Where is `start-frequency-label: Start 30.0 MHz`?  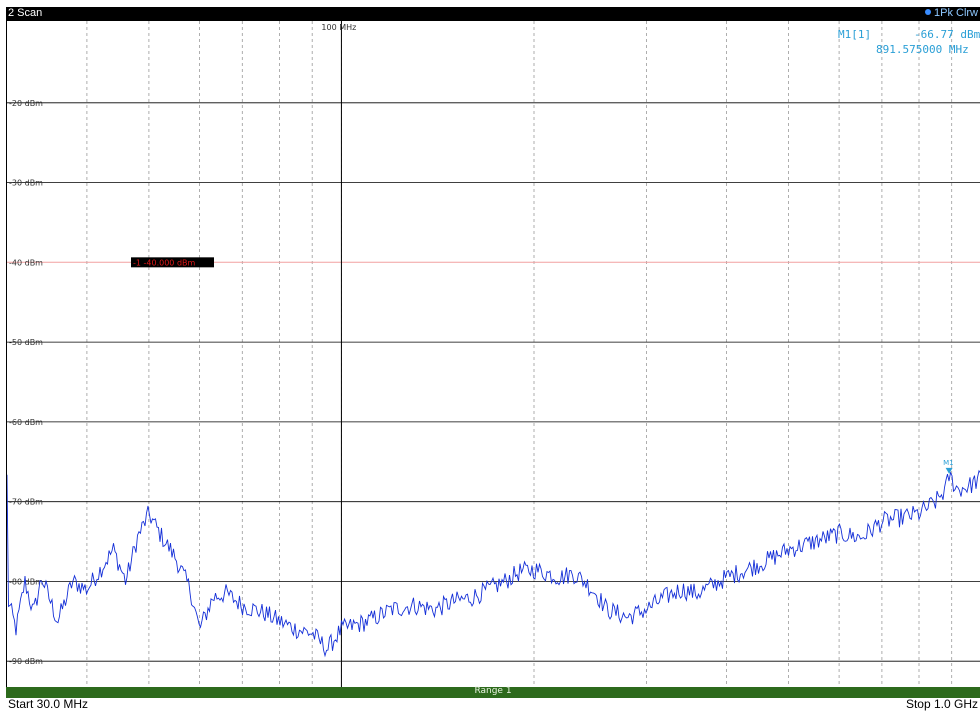 start-frequency-label: Start 30.0 MHz is located at coordinates (48, 704).